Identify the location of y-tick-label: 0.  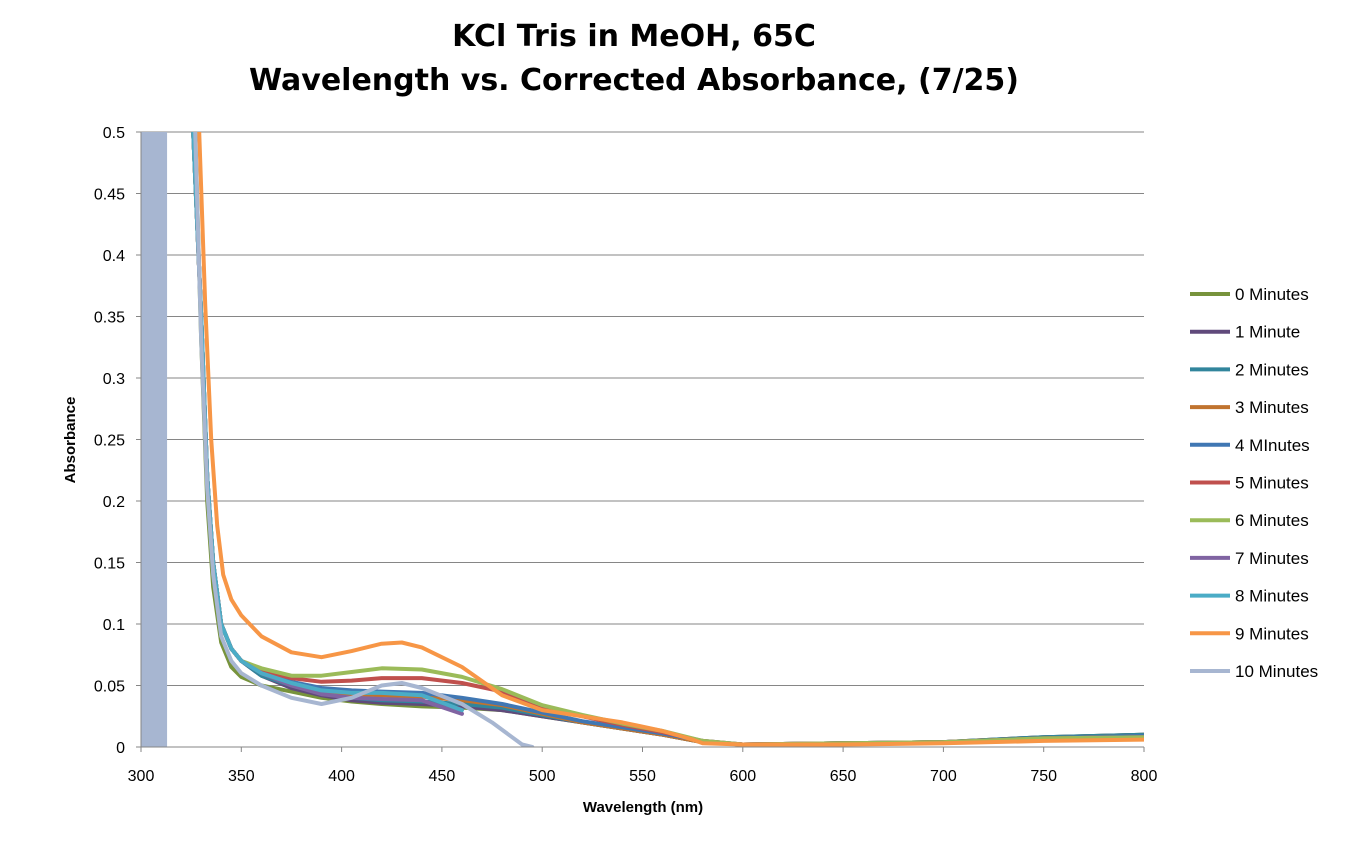
(120, 748).